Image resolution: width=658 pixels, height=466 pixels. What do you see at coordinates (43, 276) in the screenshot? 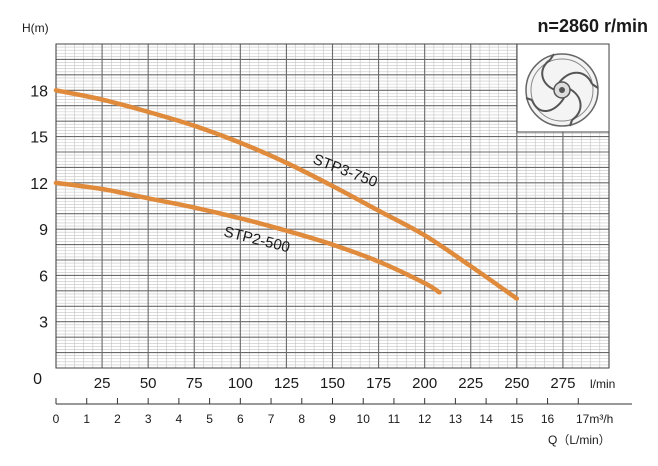
I see `y-tick-label: 6` at bounding box center [43, 276].